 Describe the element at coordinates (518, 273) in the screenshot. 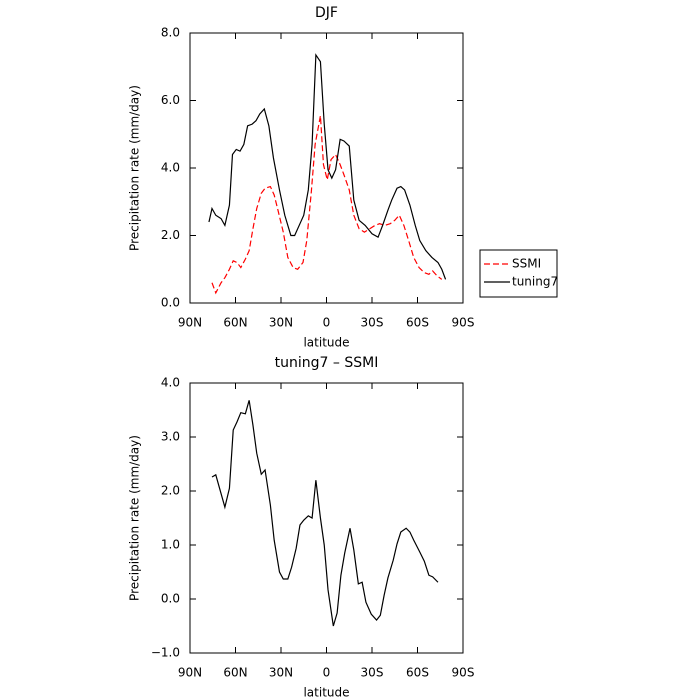

I see `legend-box` at that location.